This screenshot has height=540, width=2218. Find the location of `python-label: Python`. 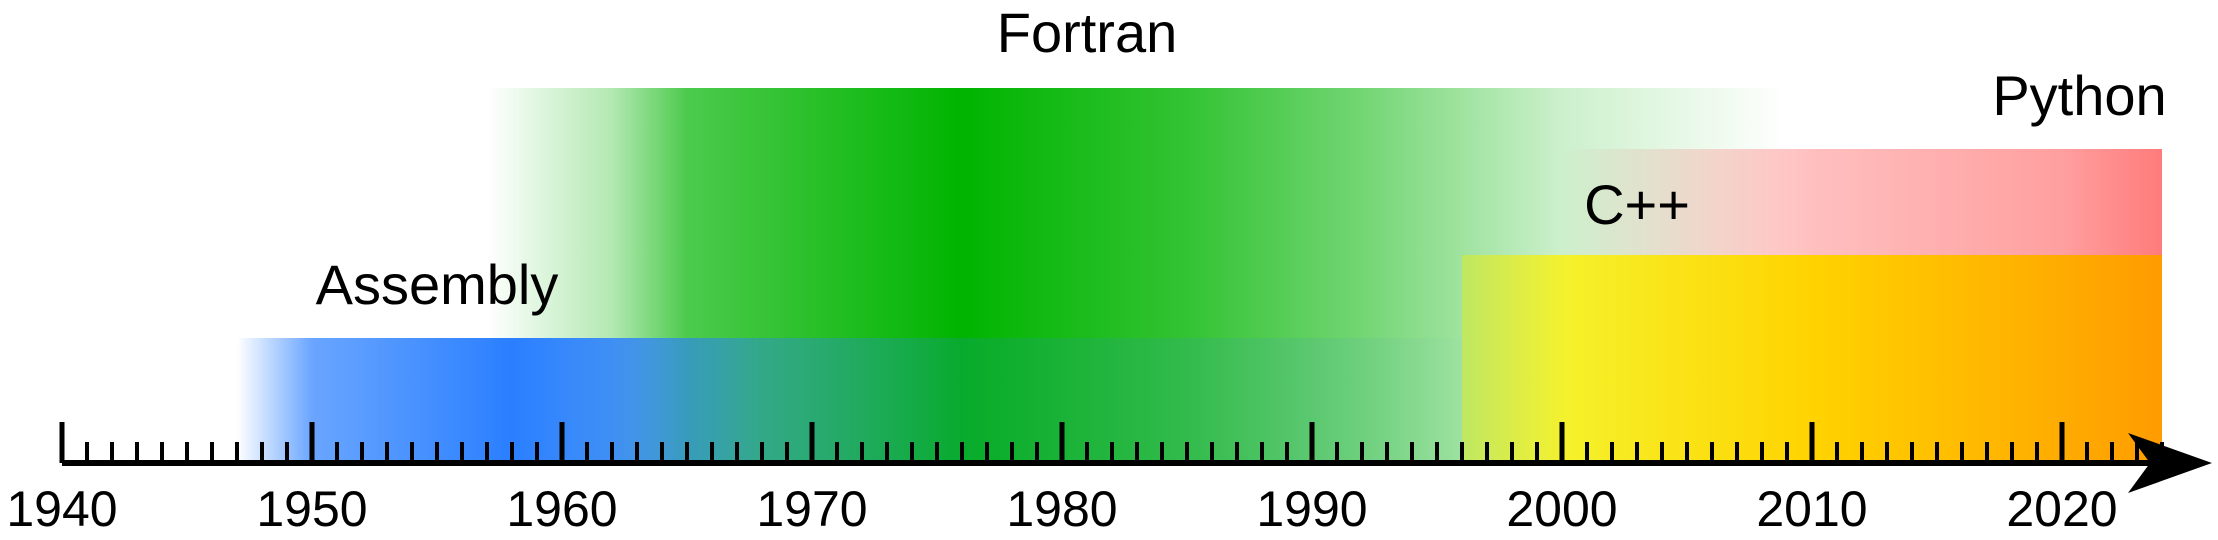

python-label: Python is located at coordinates (2079, 95).